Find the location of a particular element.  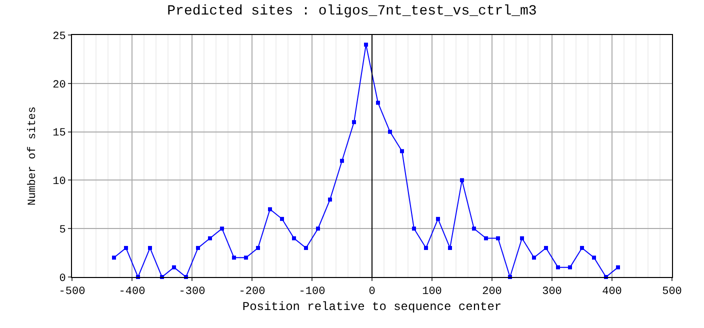

y-tick-label: 20 is located at coordinates (59, 85).